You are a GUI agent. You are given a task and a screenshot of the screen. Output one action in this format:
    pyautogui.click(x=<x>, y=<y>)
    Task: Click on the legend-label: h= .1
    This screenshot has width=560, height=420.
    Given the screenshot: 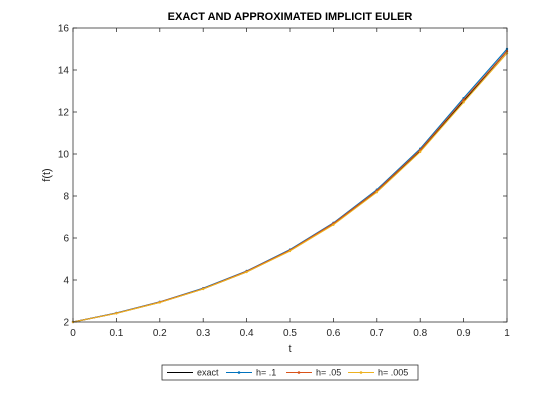 What is the action you would take?
    pyautogui.click(x=266, y=373)
    